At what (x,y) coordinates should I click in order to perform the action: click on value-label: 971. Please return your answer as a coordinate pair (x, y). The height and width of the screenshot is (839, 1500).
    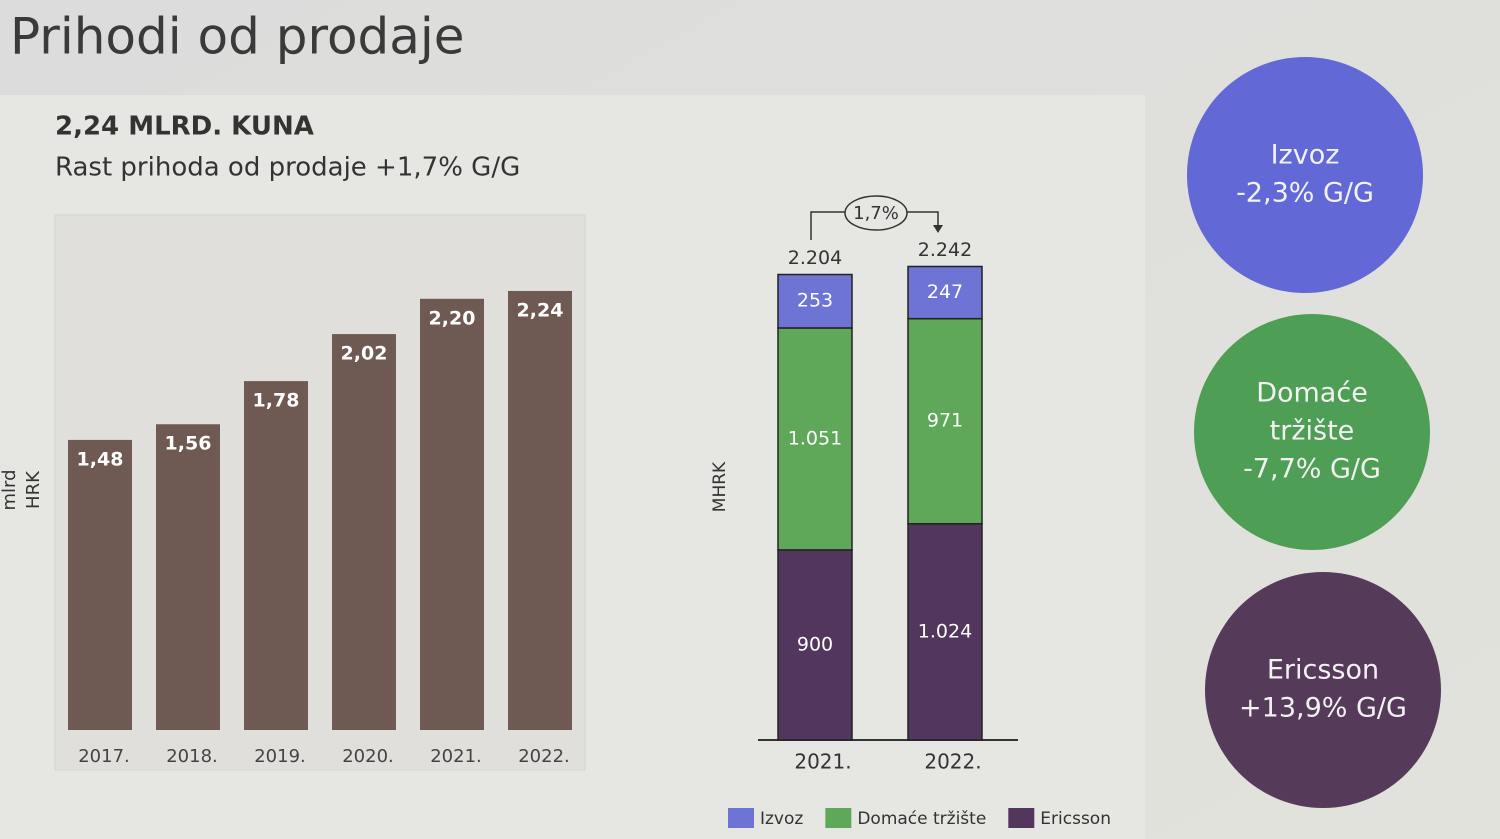
    Looking at the image, I should click on (945, 421).